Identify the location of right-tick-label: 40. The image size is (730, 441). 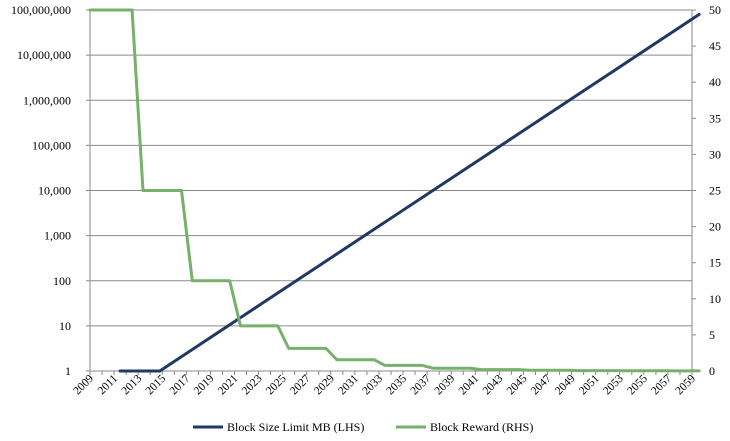
(715, 82).